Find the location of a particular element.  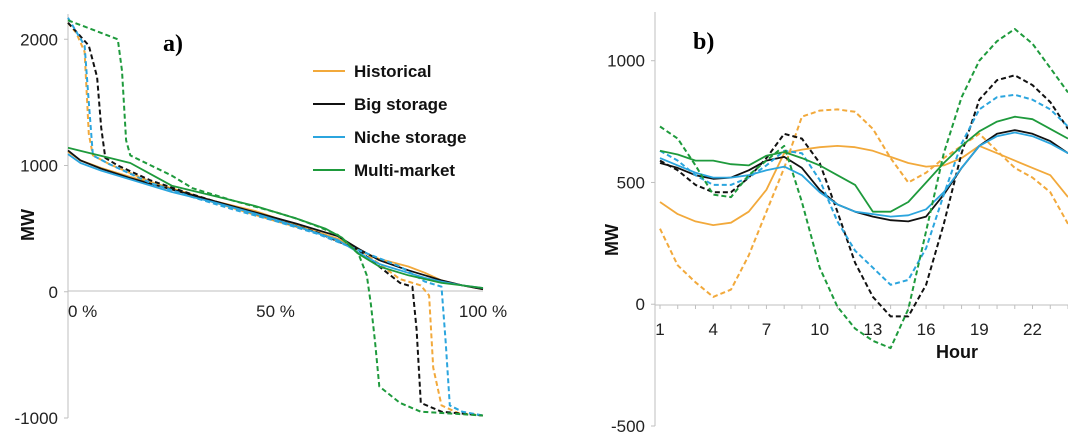

panel-a-x-tick-label: 50 % is located at coordinates (275, 311).